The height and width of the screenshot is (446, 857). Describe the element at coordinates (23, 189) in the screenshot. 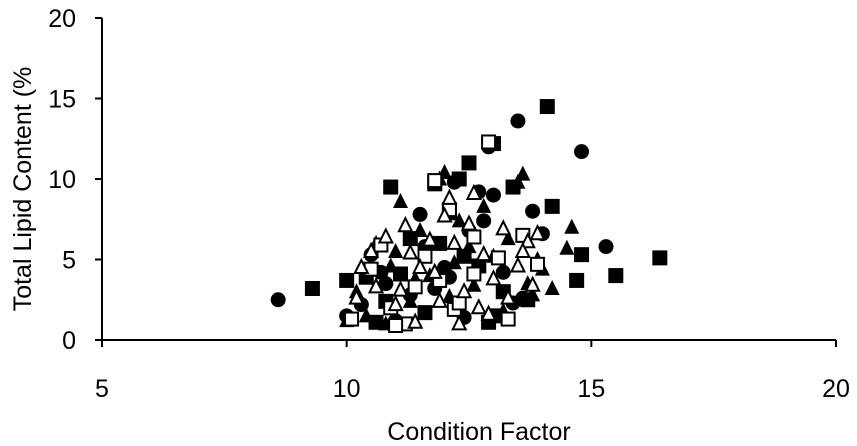

I see `y-axis-title: Total Lipid Content (%` at that location.